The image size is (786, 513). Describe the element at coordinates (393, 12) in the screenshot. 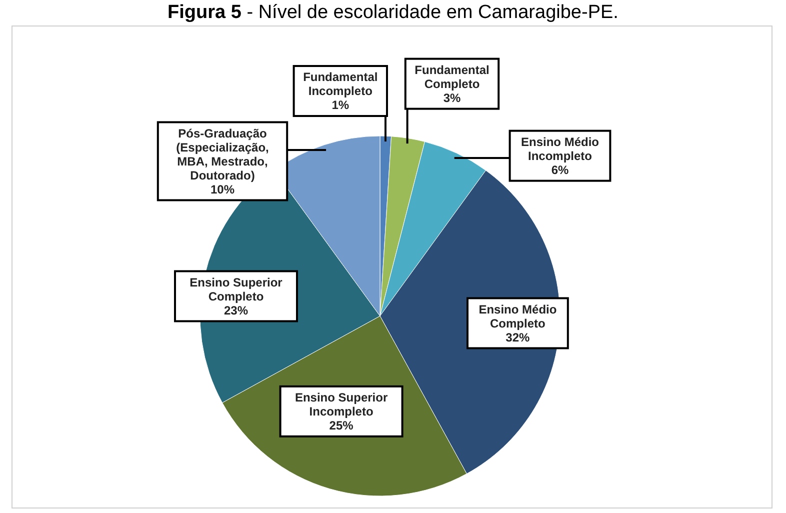

I see `chart-title: Figura 5 - Nível de escolaridade em Camaragibe-PE.` at that location.